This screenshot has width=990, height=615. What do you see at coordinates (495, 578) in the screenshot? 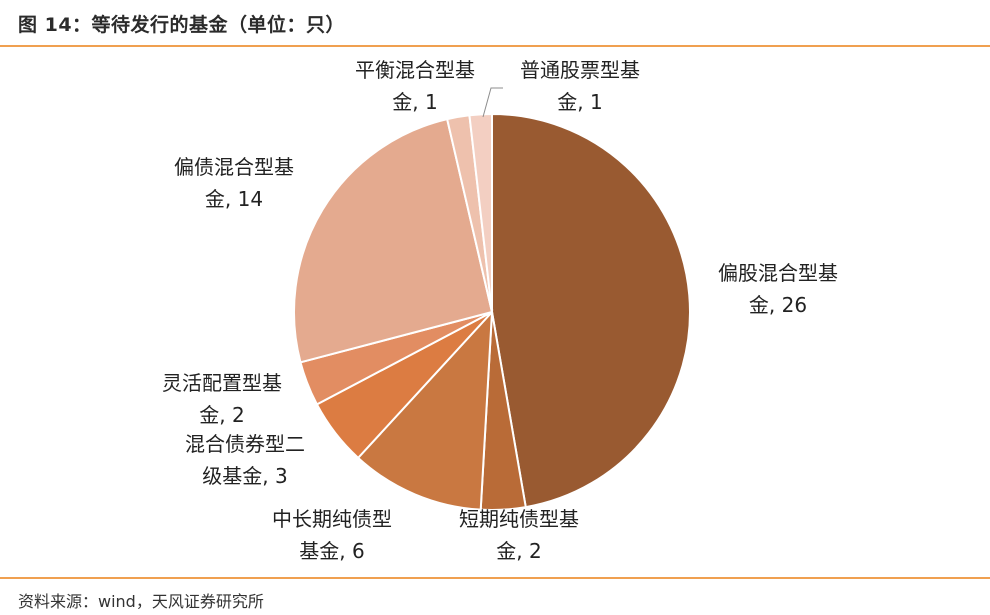
I see `source-divider` at bounding box center [495, 578].